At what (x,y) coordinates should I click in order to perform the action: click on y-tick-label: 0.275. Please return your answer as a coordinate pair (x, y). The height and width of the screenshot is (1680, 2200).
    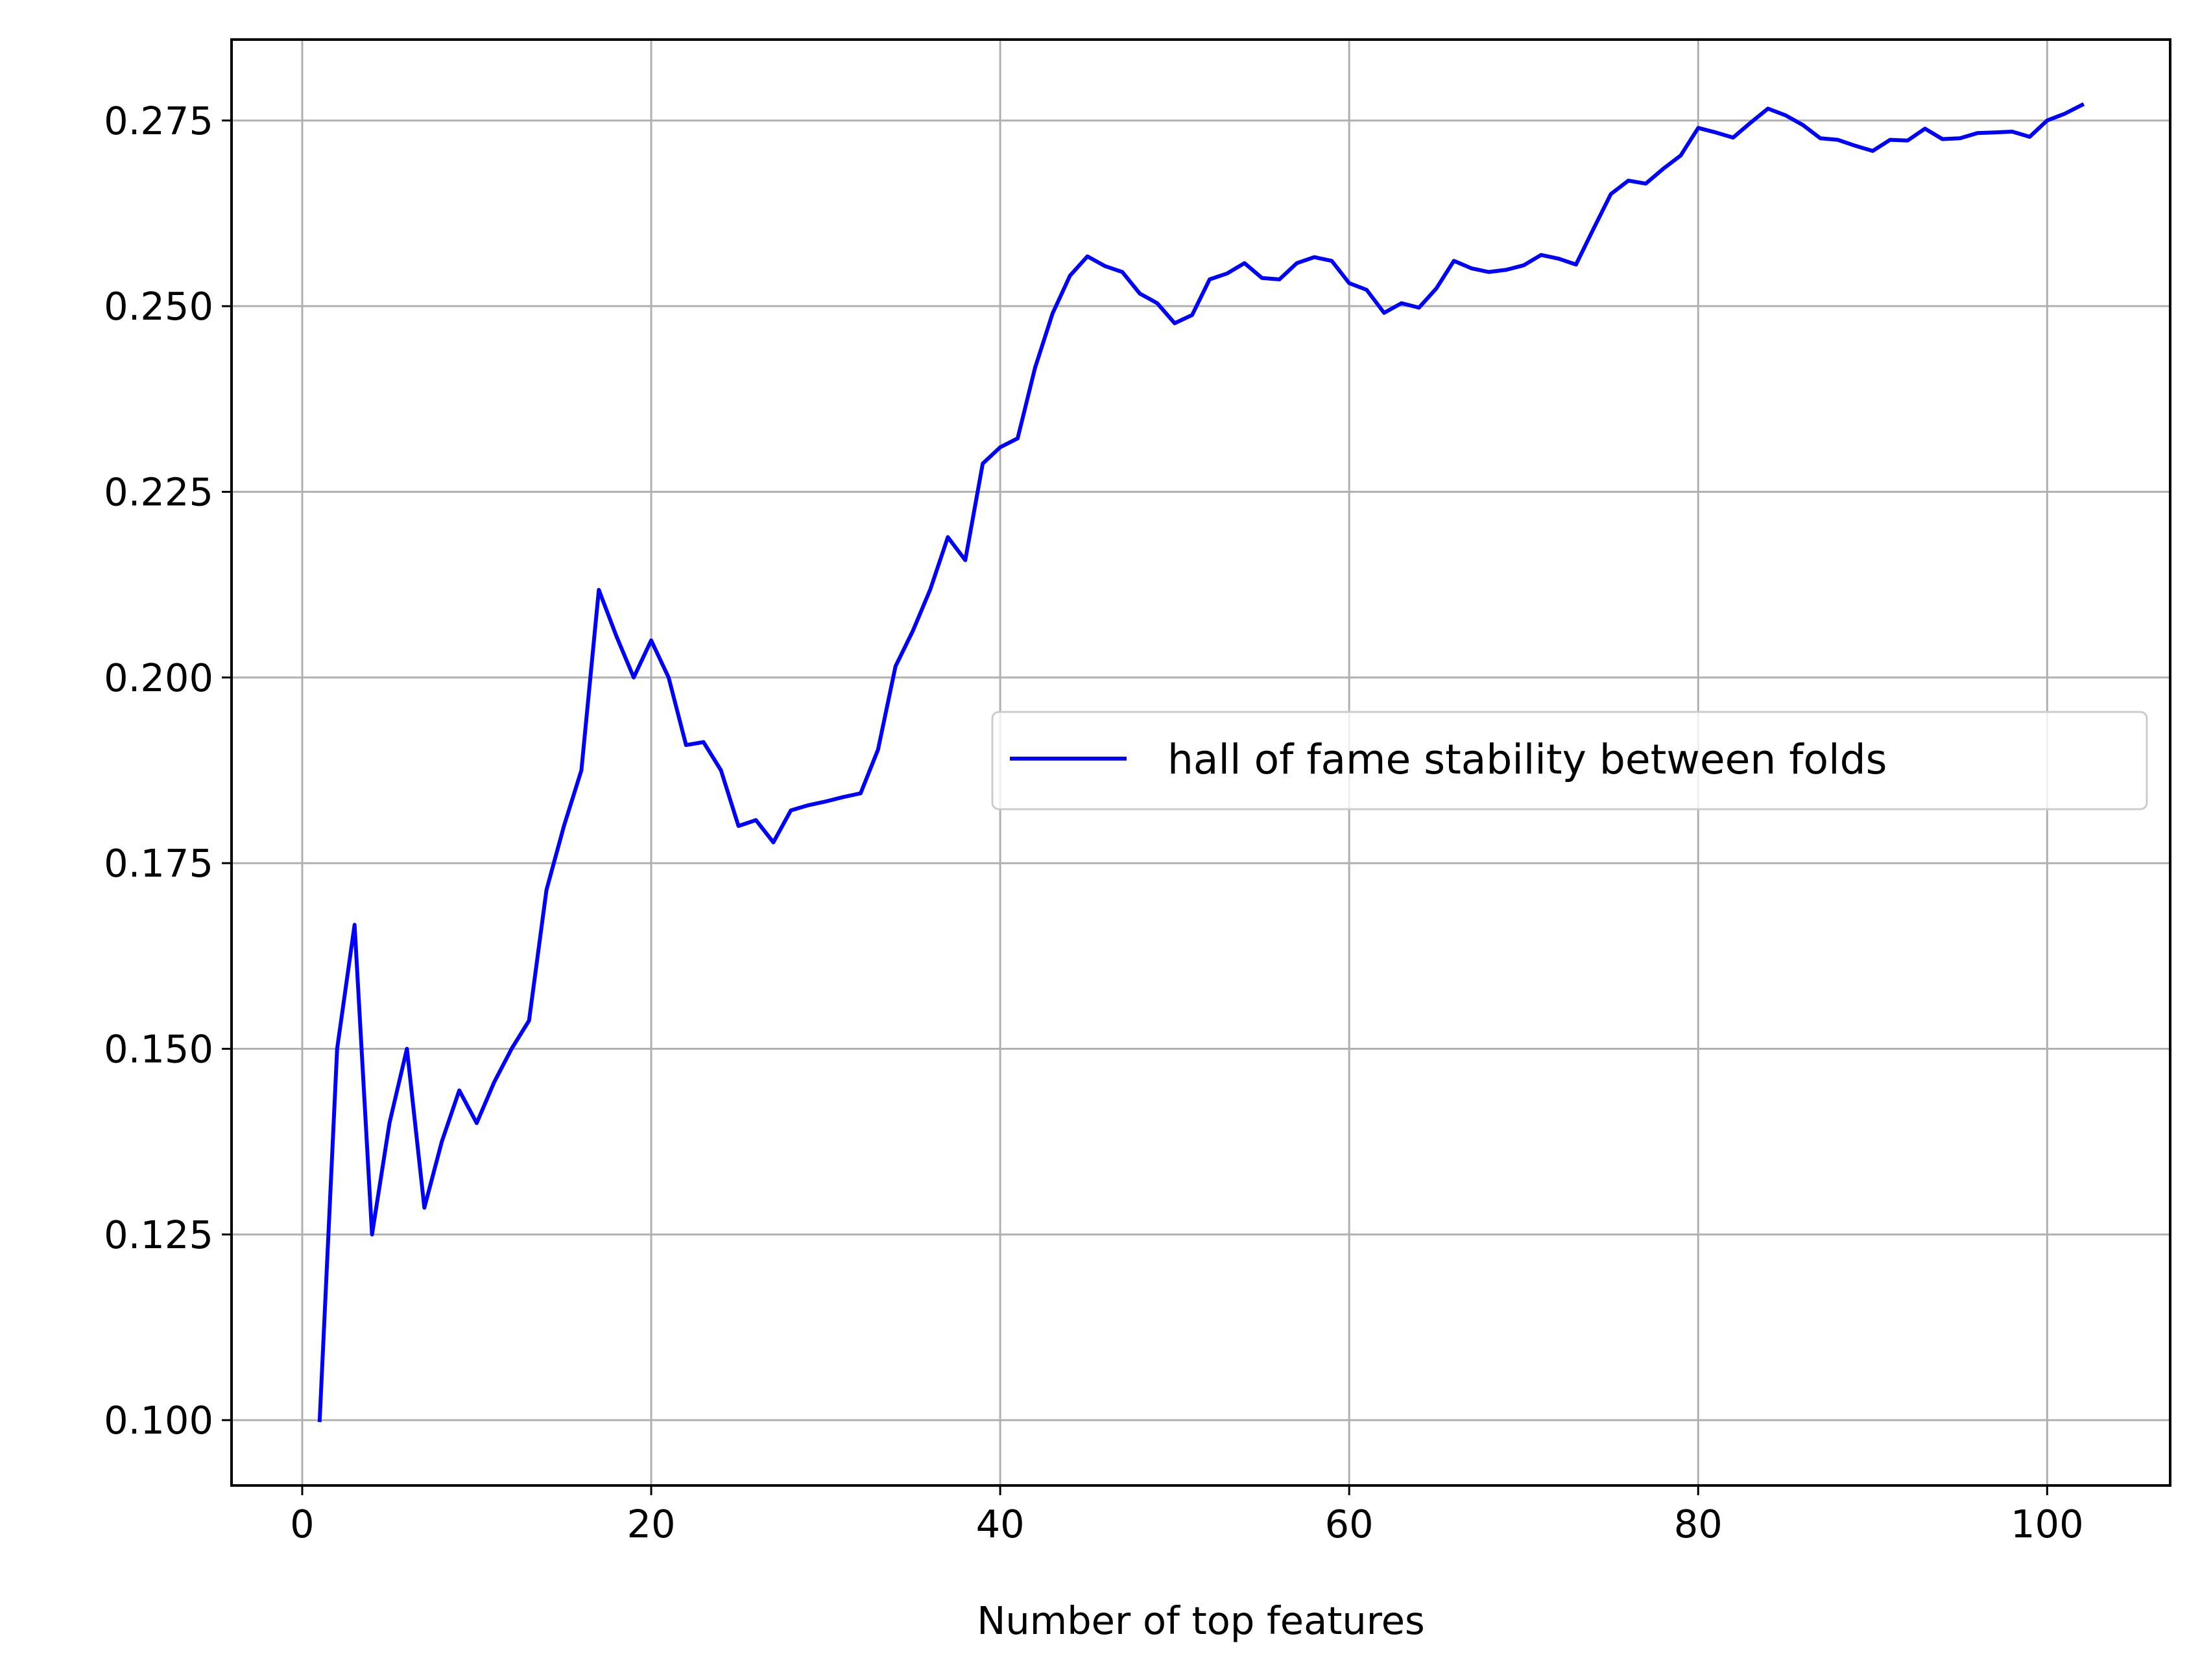
    Looking at the image, I should click on (158, 121).